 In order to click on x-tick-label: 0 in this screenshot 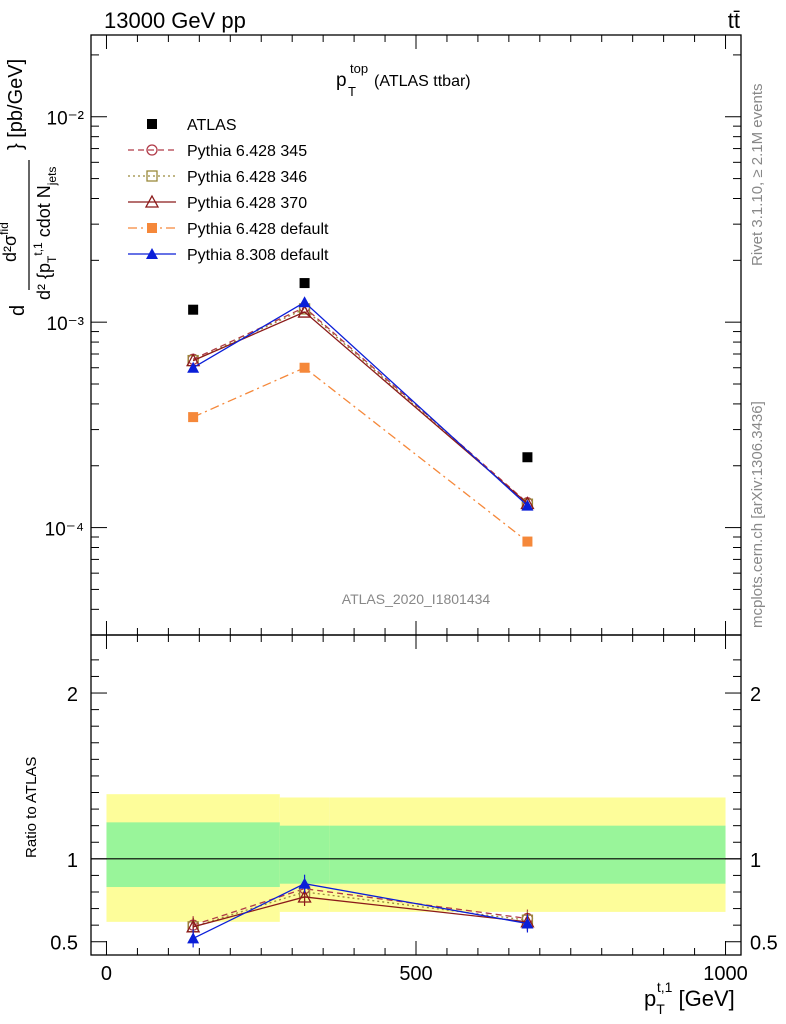, I will do `click(106, 974)`.